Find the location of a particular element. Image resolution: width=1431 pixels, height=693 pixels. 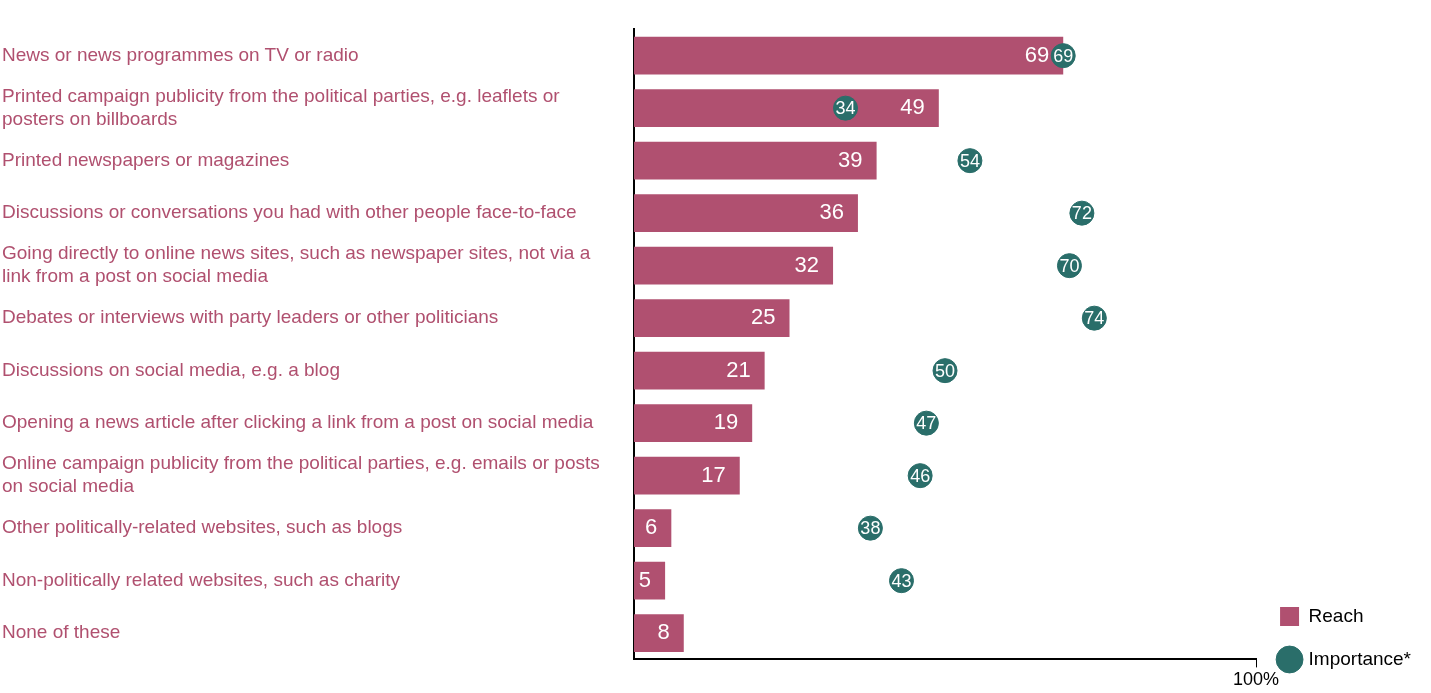

y-tick-label: Debates or interviews with party leaders or other politicians is located at coordinates (250, 317).